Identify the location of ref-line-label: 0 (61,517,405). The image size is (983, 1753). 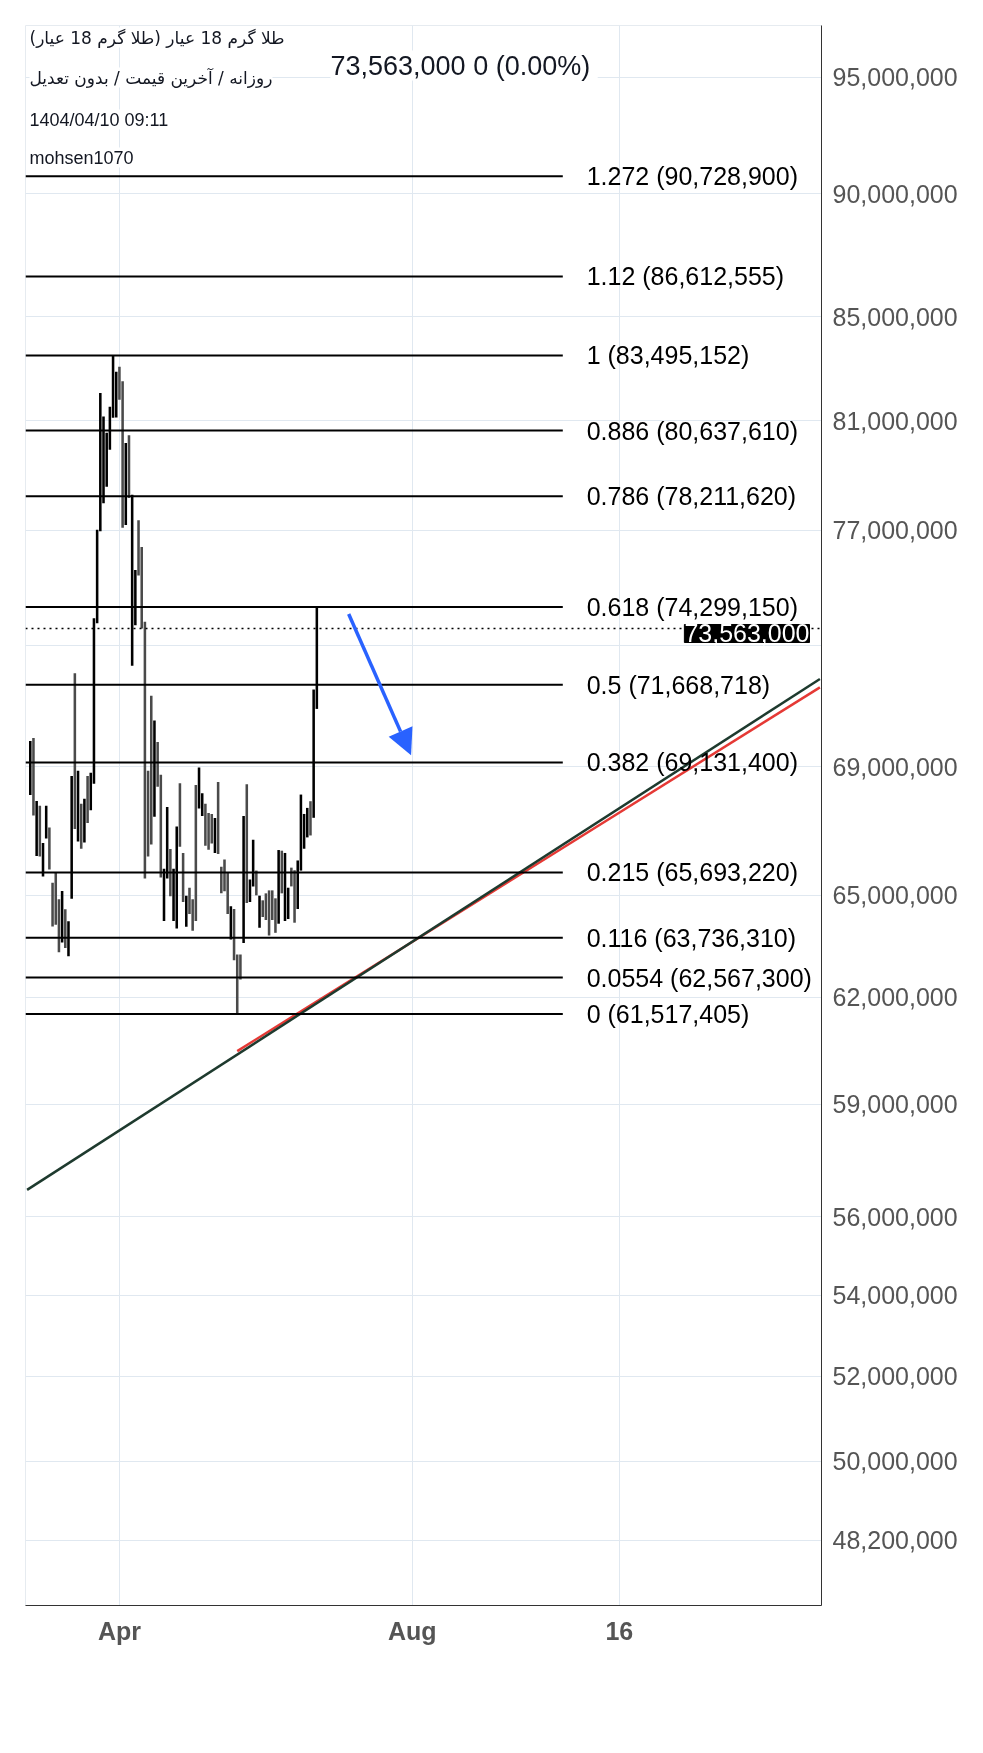
(668, 1014).